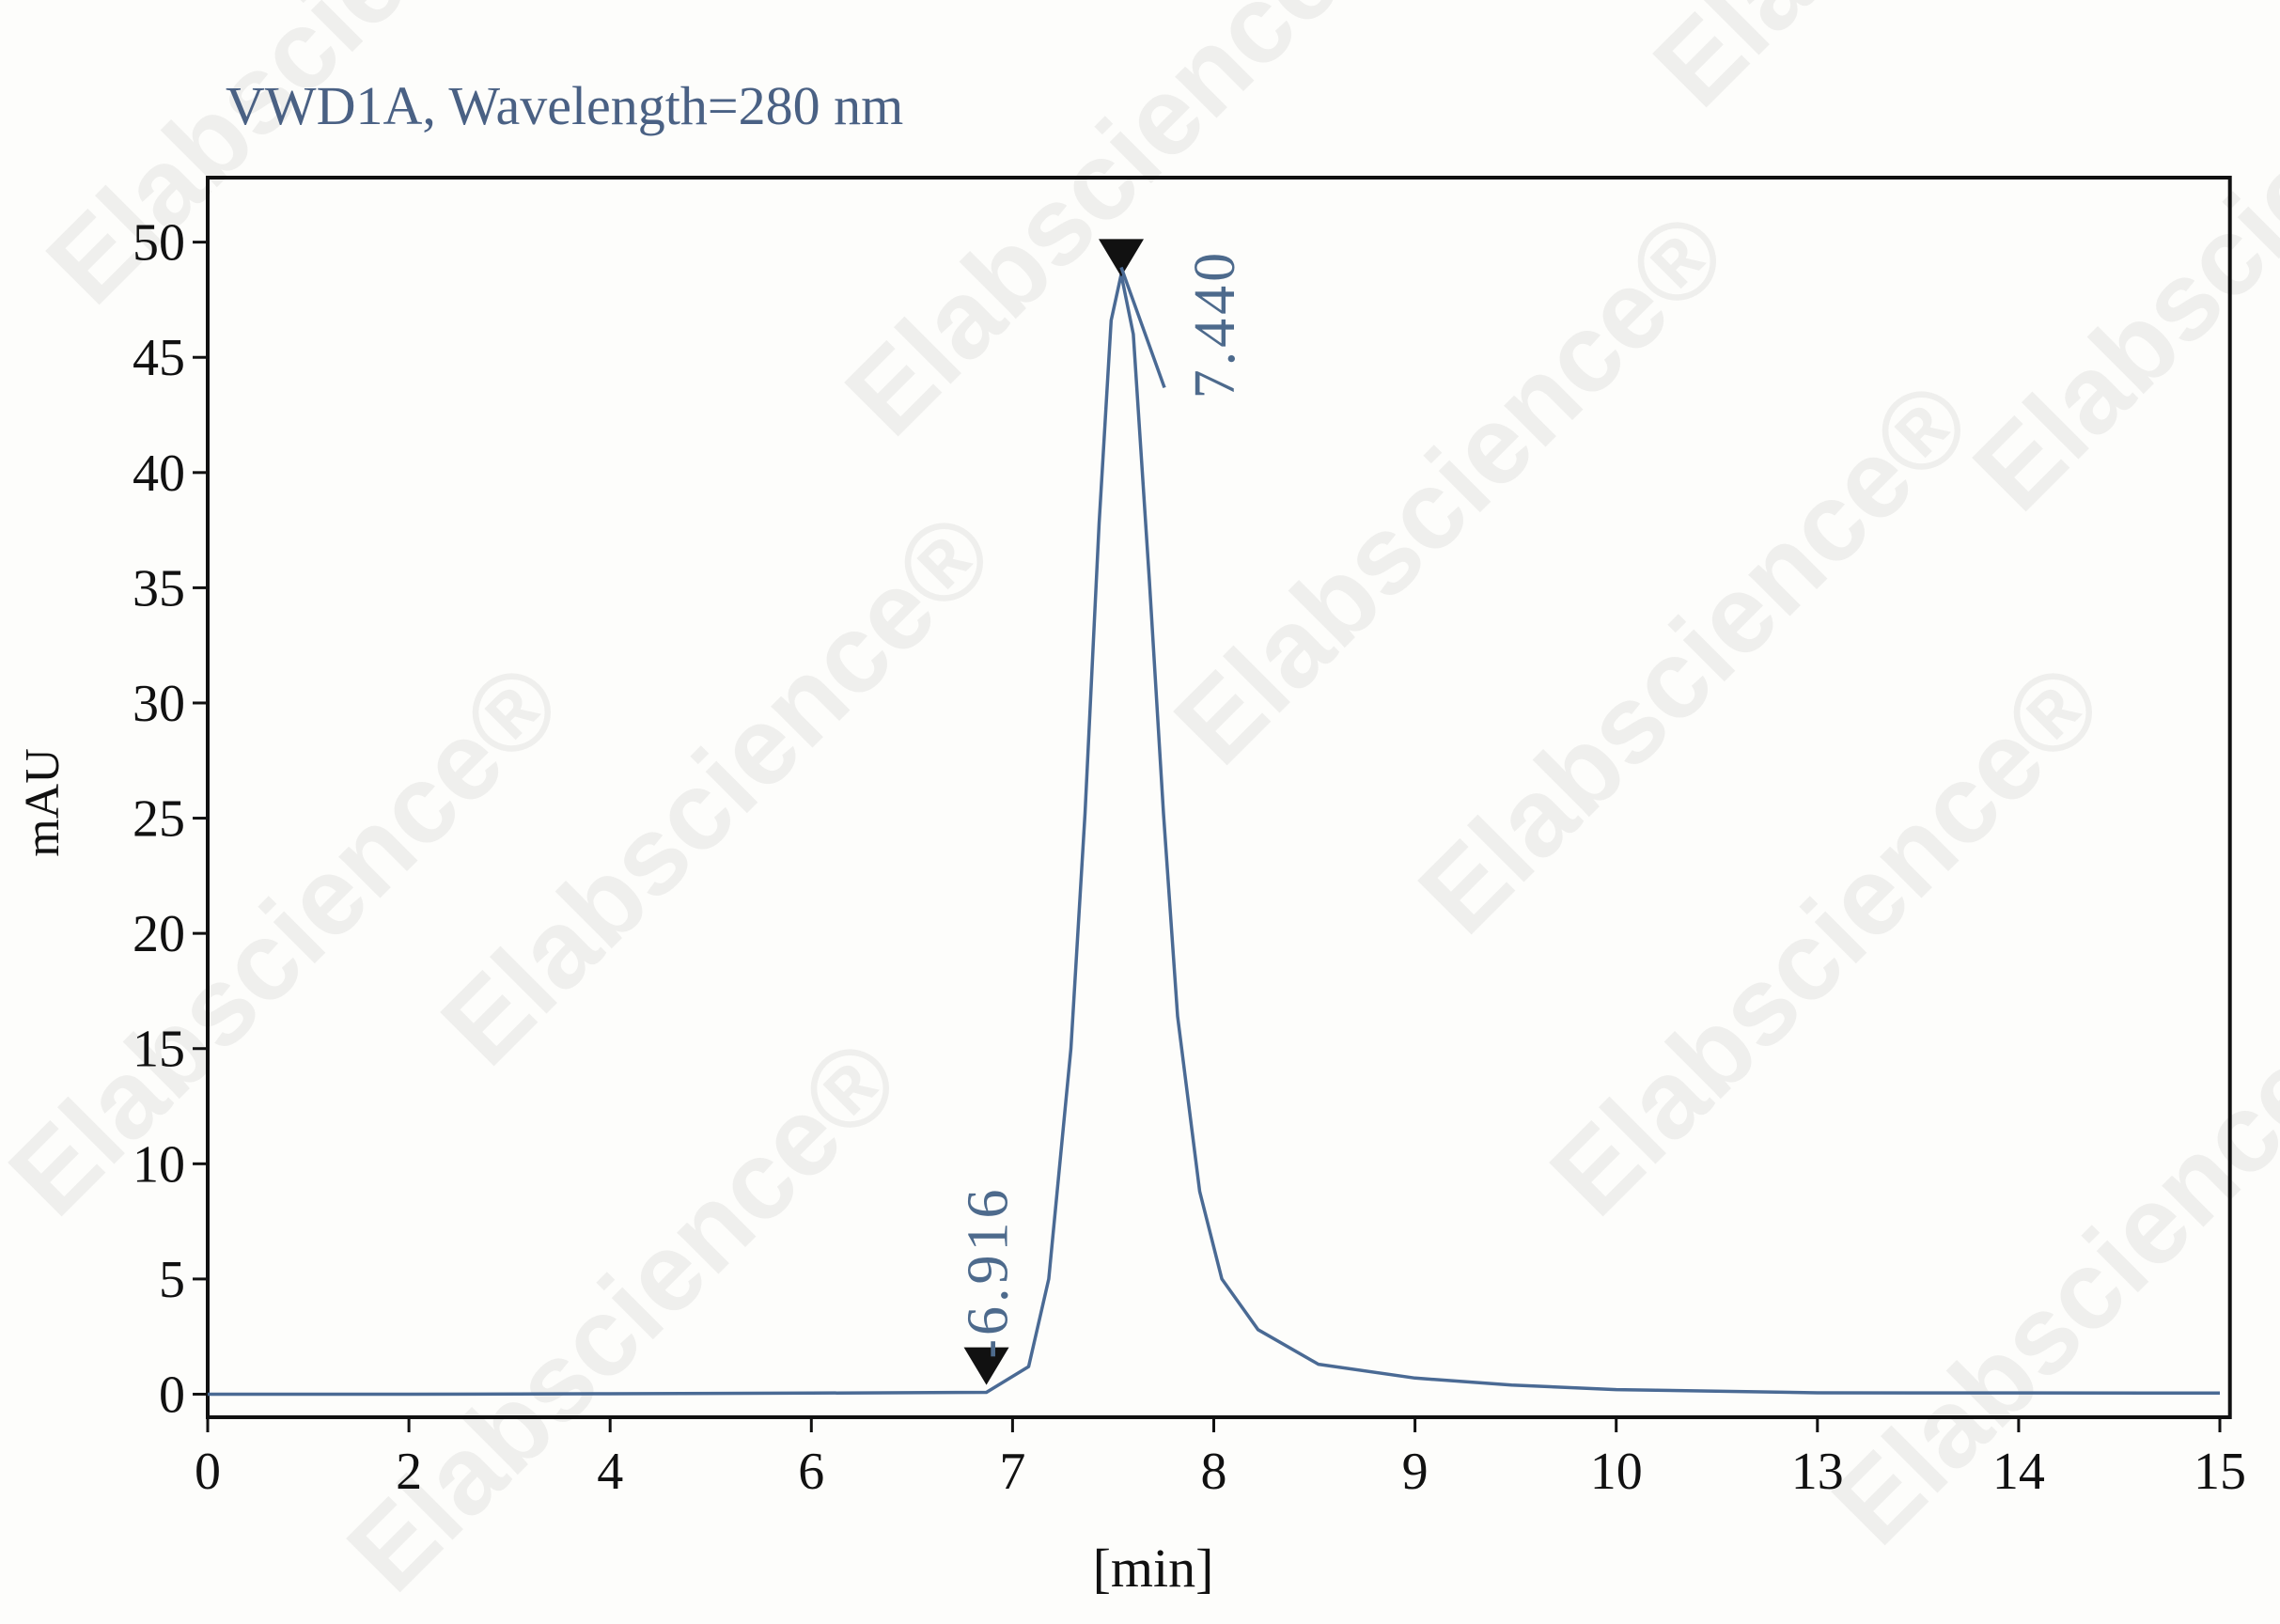 The image size is (2280, 1624). Describe the element at coordinates (1154, 1568) in the screenshot. I see `x-axis-label: [min]` at that location.